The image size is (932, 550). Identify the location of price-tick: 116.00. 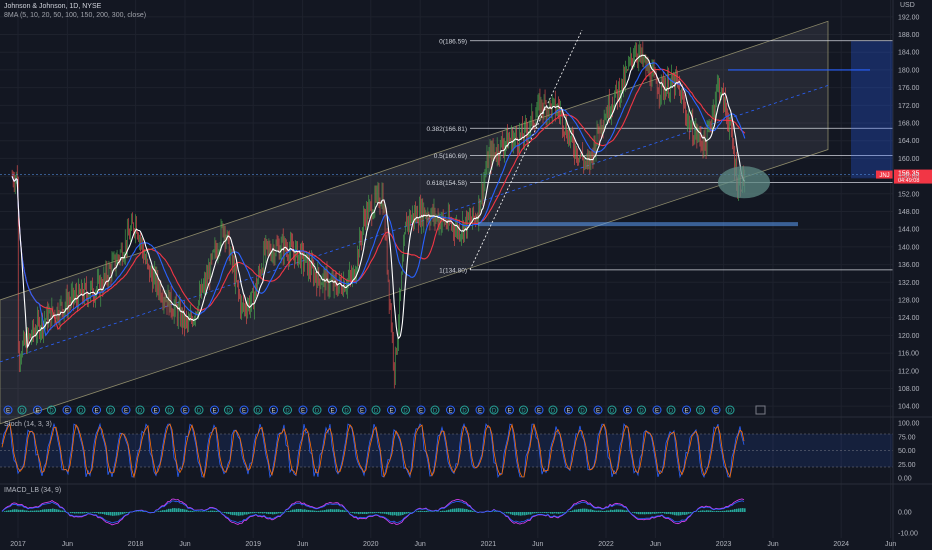
(908, 354).